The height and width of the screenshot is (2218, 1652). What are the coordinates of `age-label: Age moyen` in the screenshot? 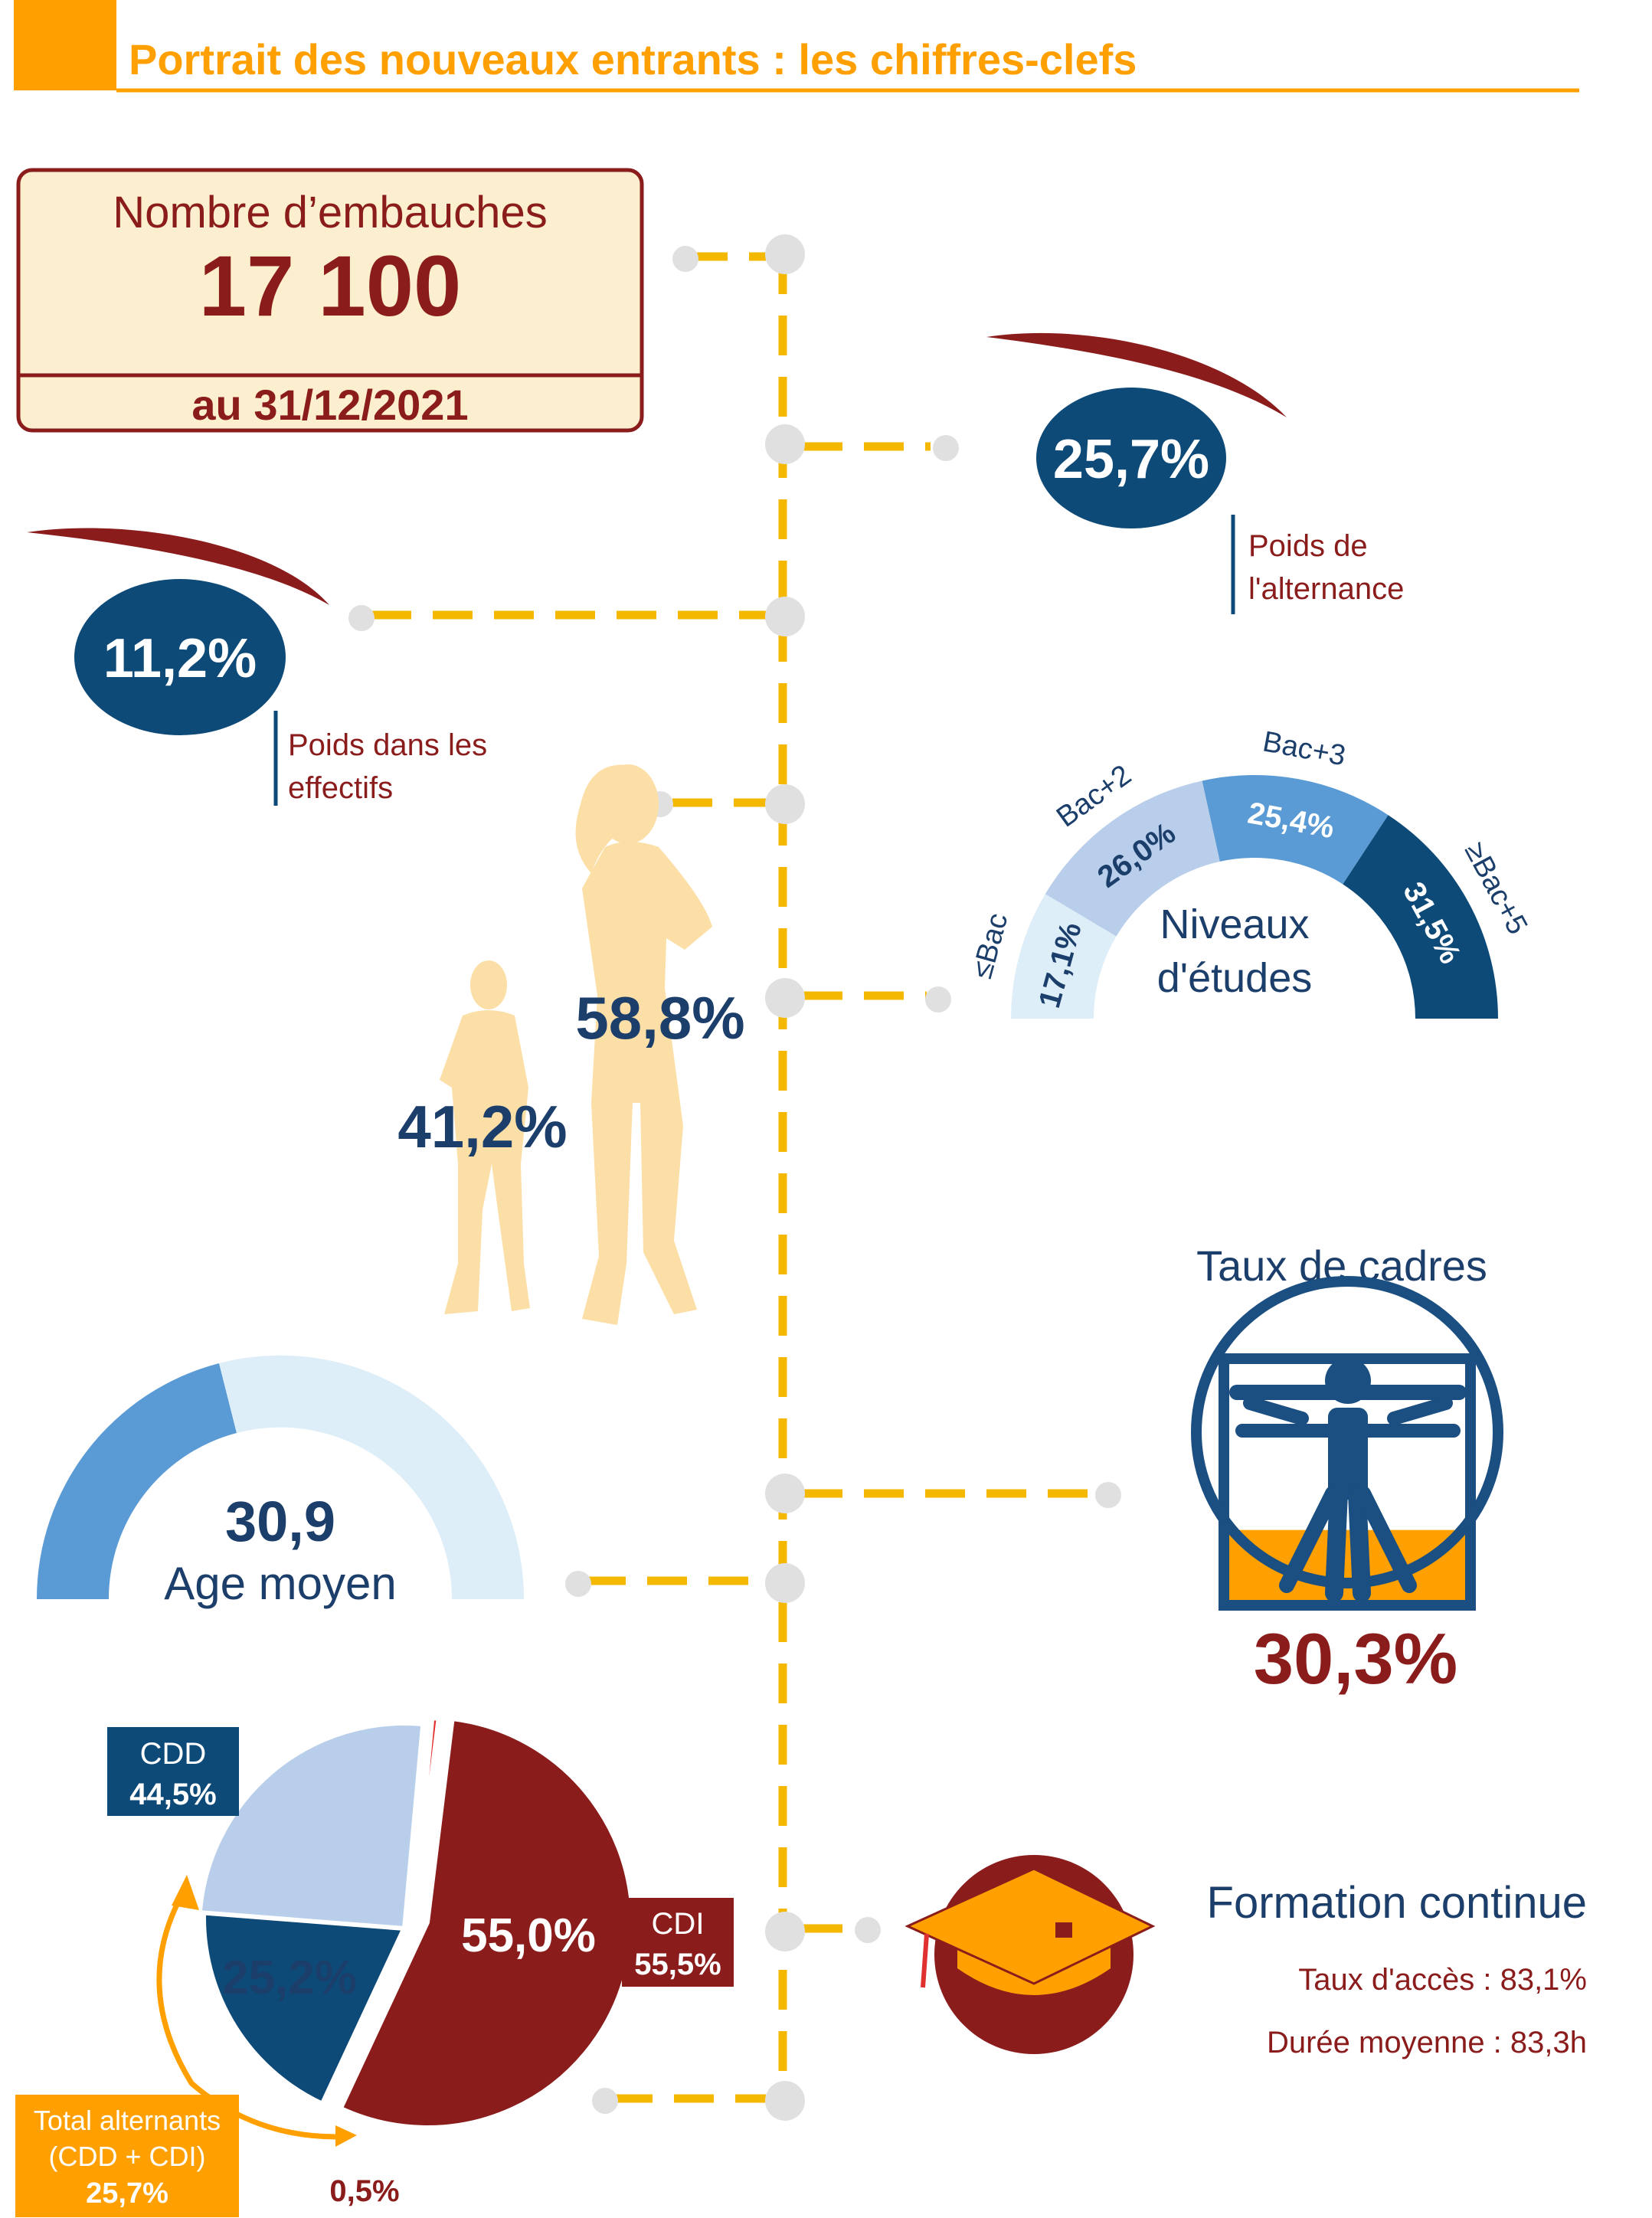 It's located at (280, 1584).